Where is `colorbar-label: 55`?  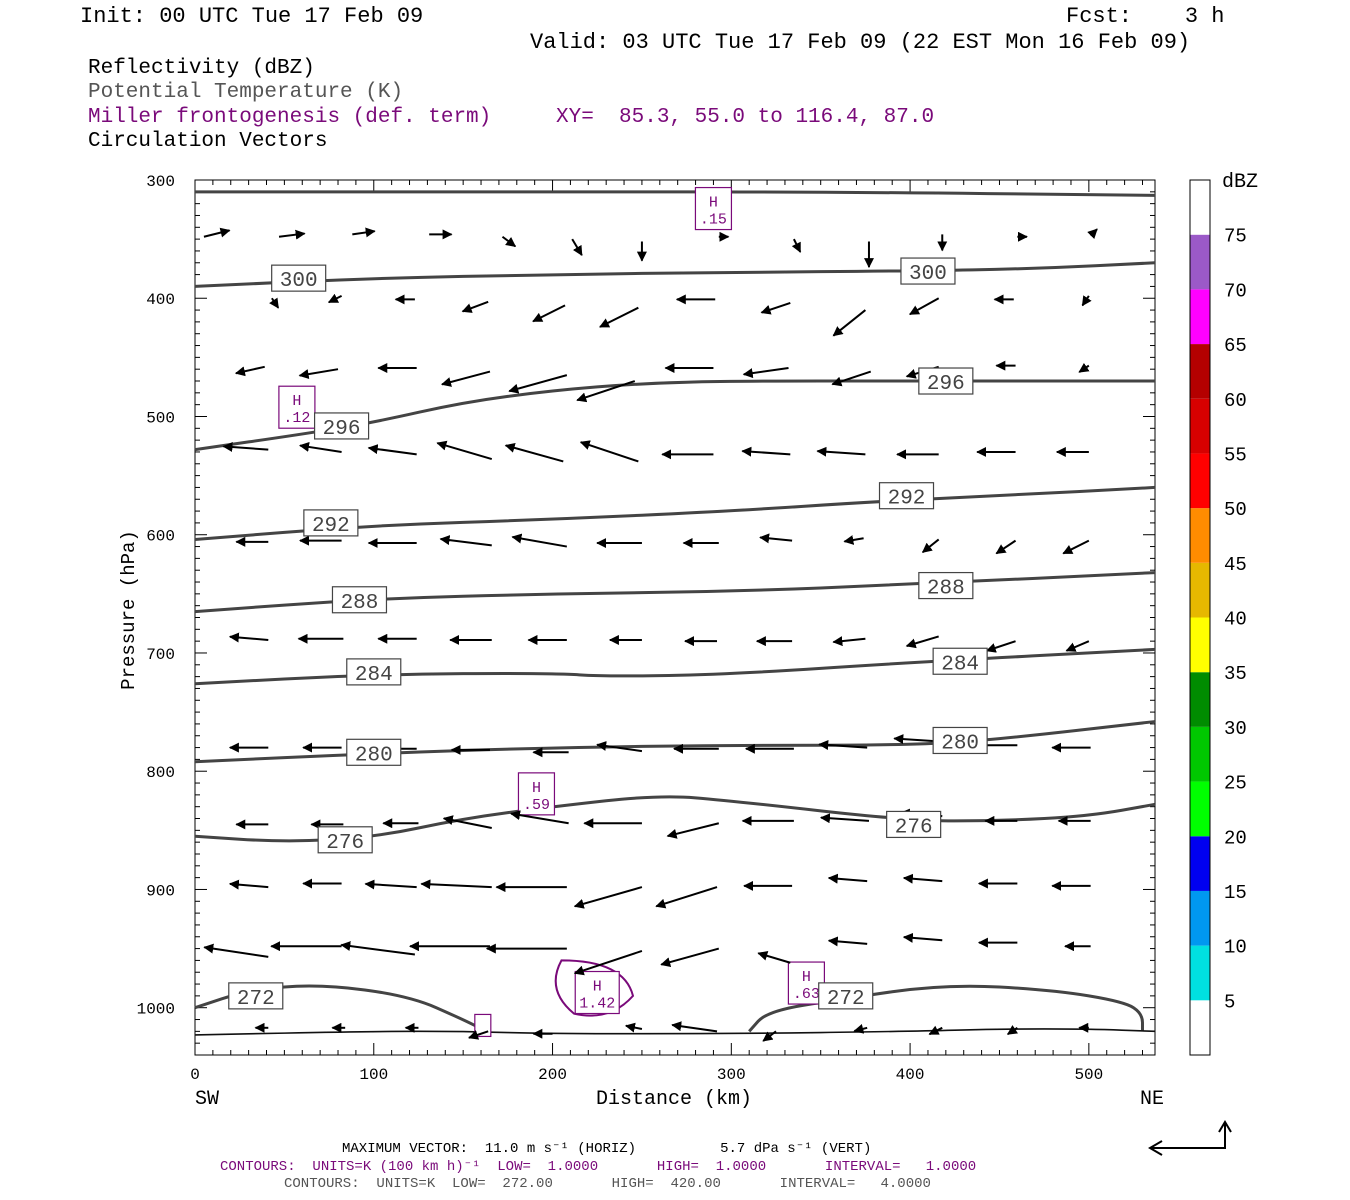
colorbar-label: 55 is located at coordinates (1235, 455).